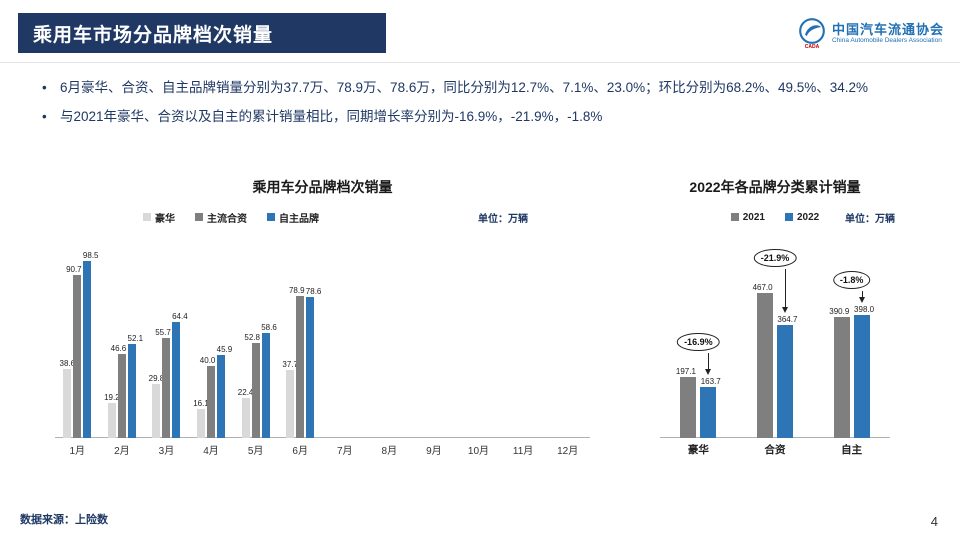 The height and width of the screenshot is (540, 960). Describe the element at coordinates (252, 337) in the screenshot. I see `bar-value-label: 52.8` at that location.